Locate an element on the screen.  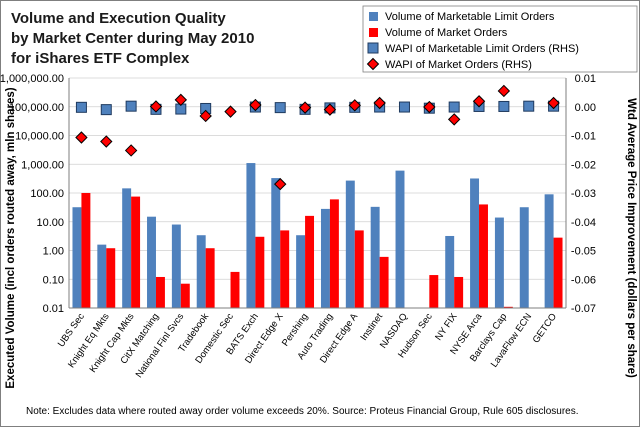
y2-tick-label: -0.07 is located at coordinates (583, 309).